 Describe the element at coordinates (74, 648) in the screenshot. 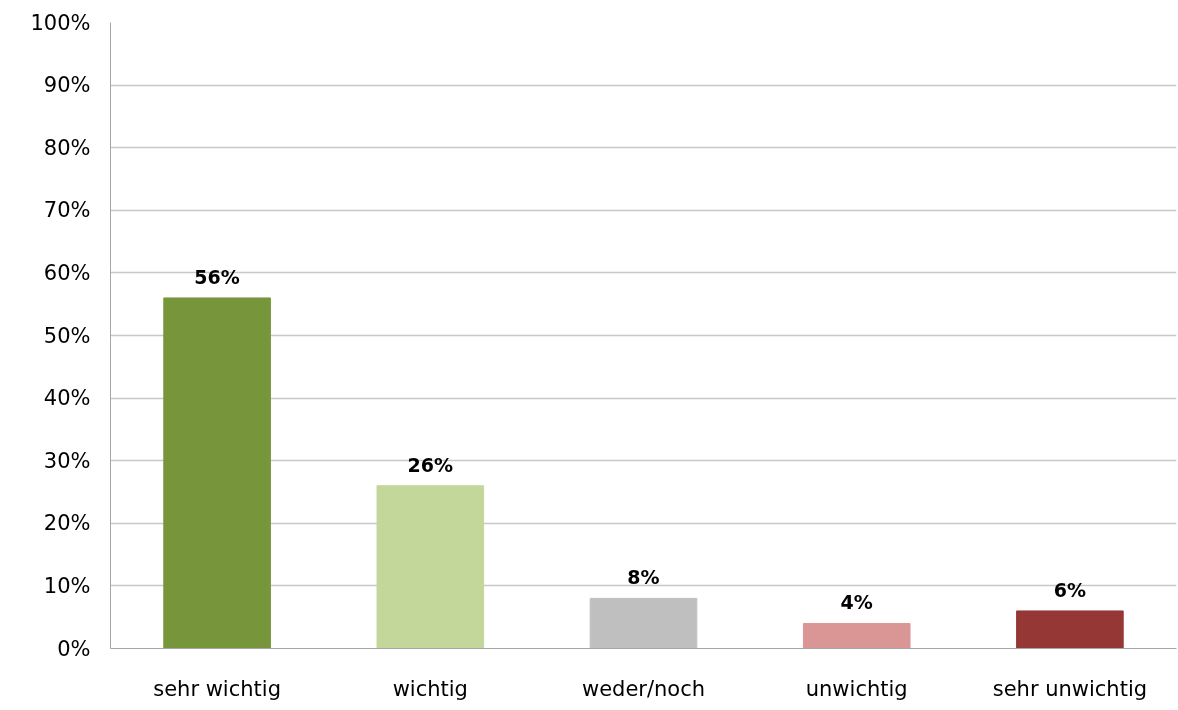

I see `y-tick-label: 0%` at that location.